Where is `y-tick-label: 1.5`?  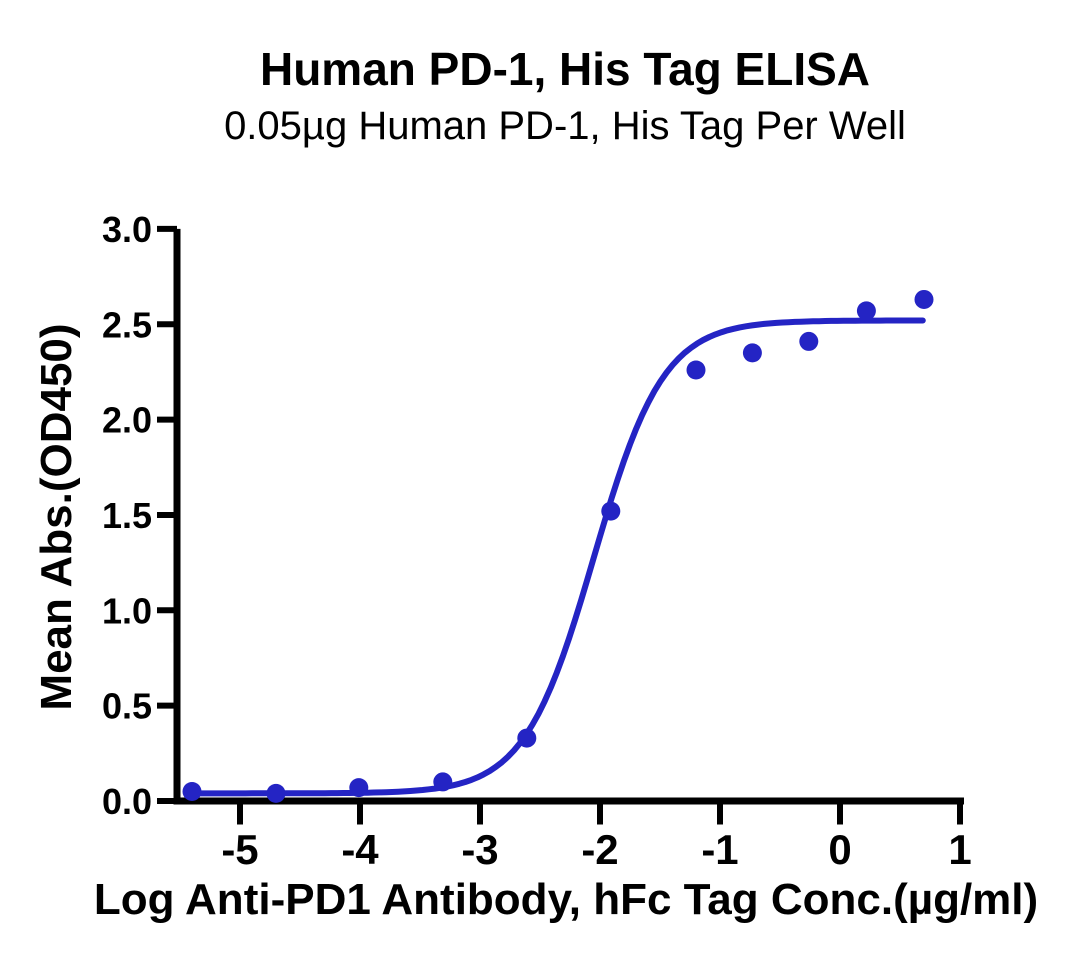
y-tick-label: 1.5 is located at coordinates (127, 515).